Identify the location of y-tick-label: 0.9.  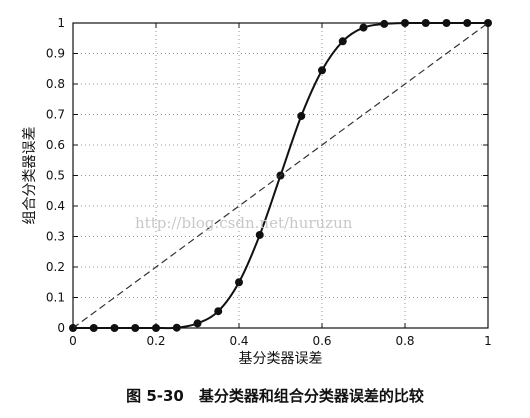
(55, 54).